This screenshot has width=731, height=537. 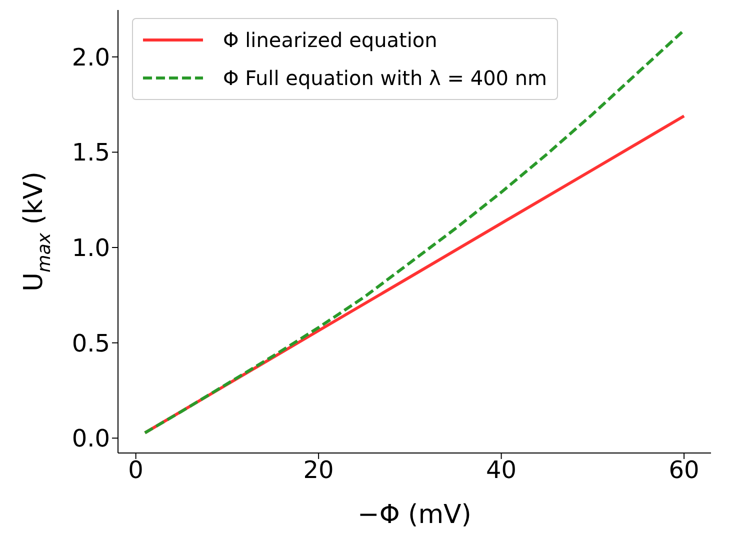 What do you see at coordinates (91, 152) in the screenshot?
I see `y-tick-label: 1.5` at bounding box center [91, 152].